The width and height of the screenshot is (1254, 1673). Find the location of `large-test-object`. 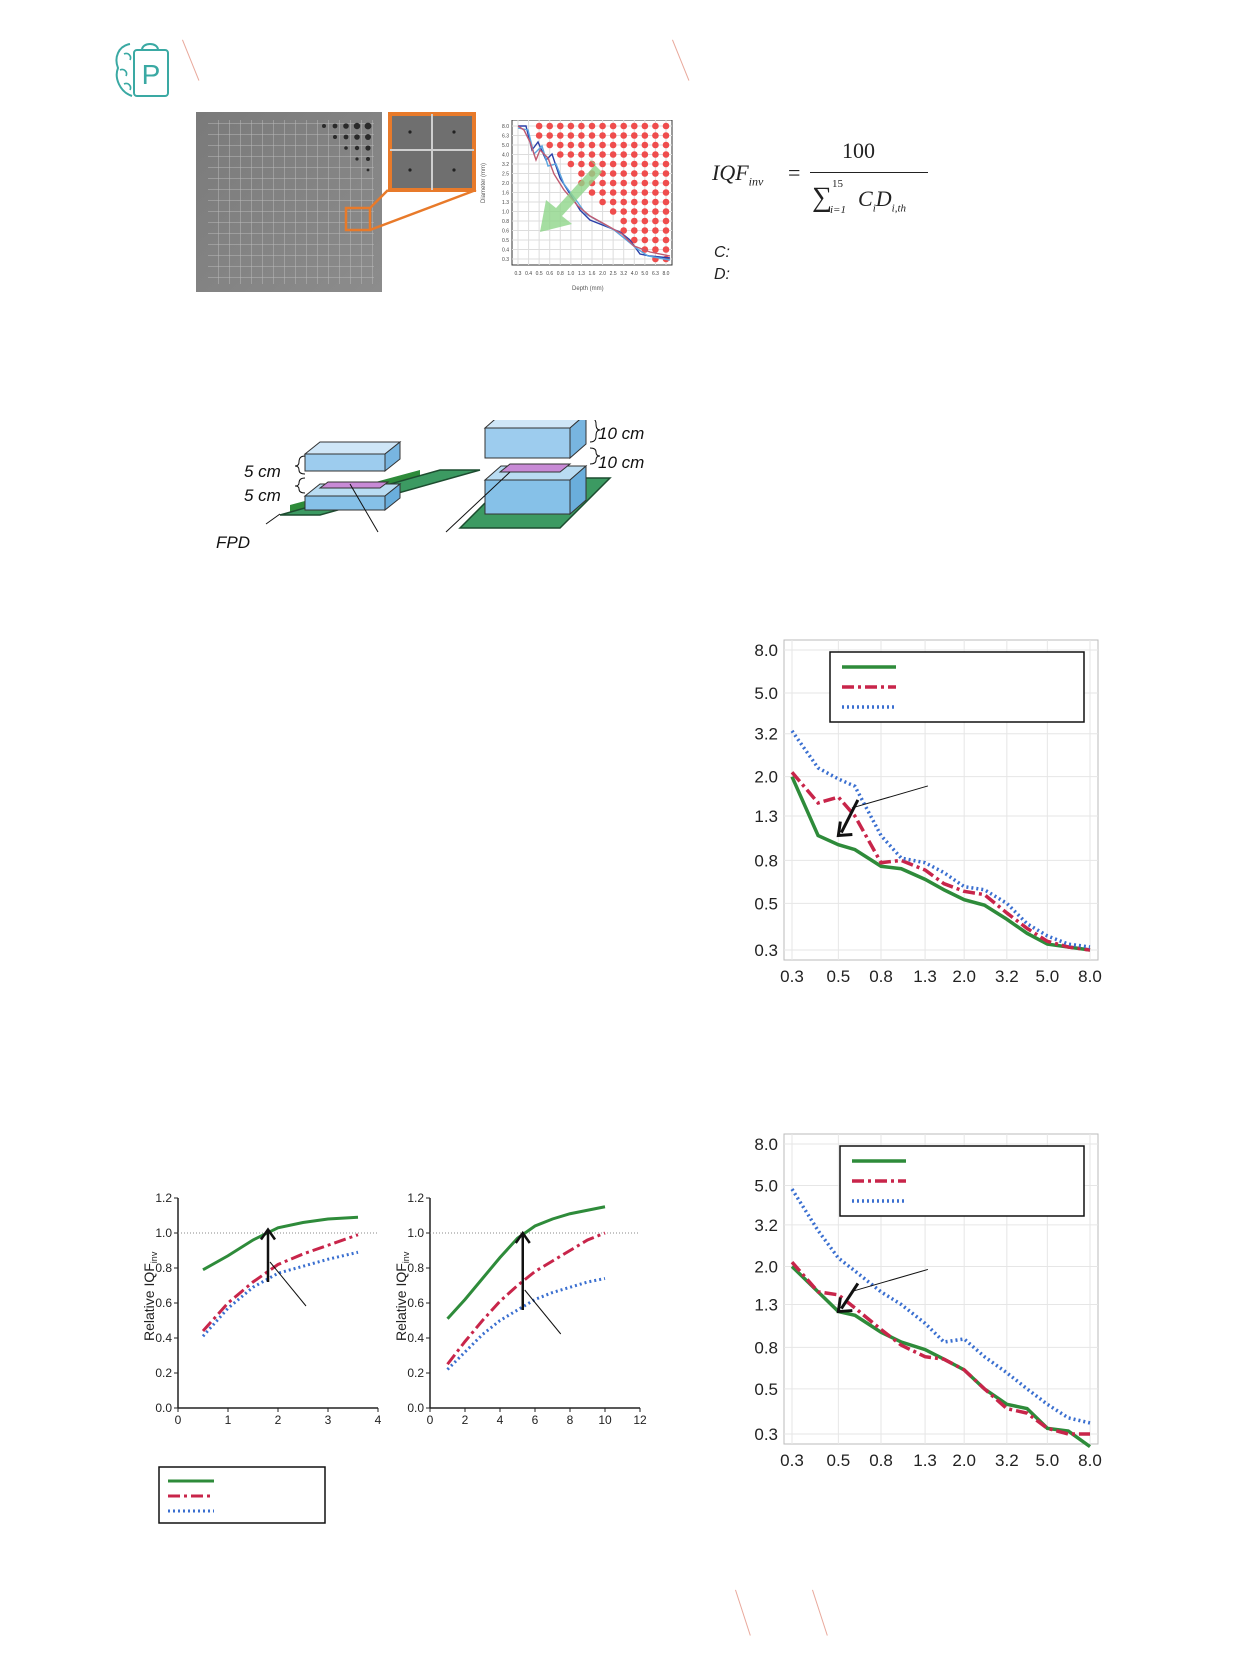

large-test-object is located at coordinates (535, 468).